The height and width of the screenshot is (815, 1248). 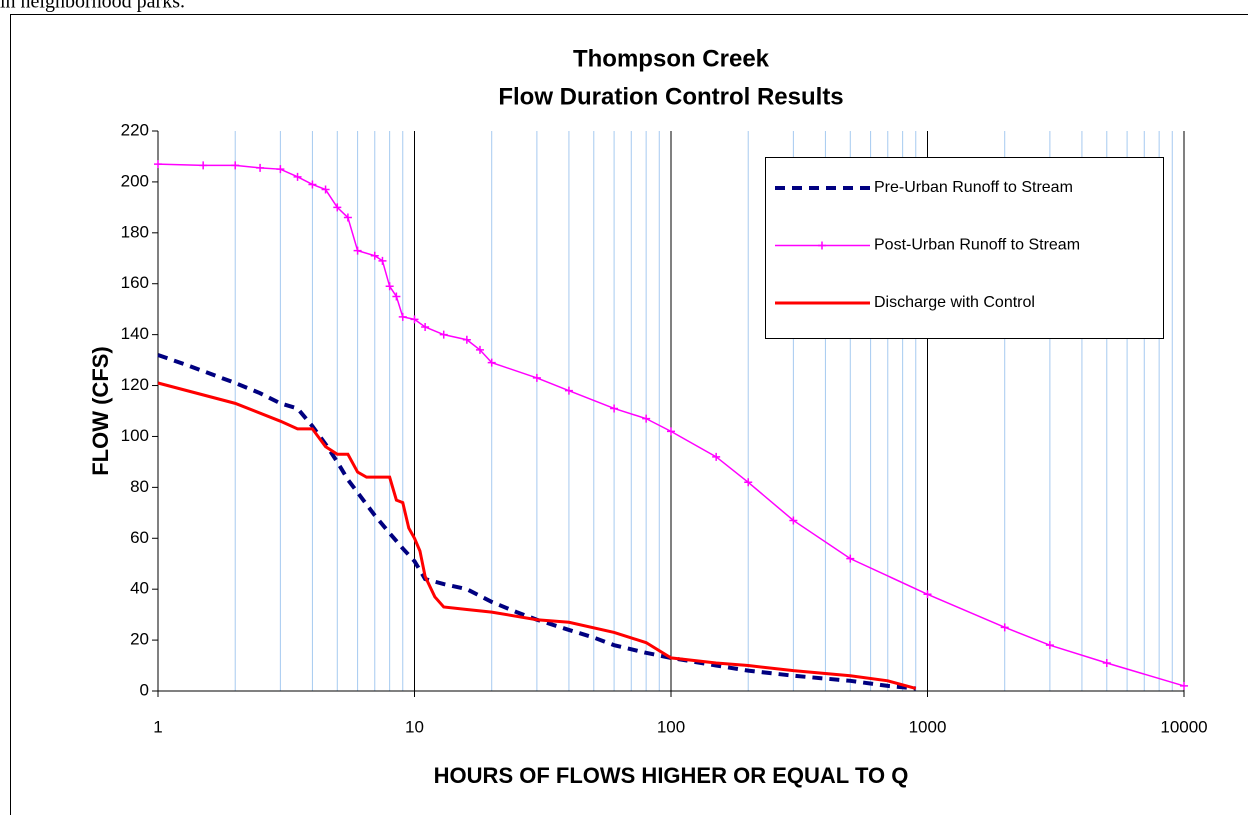 I want to click on y-tick-label: 0, so click(x=144, y=689).